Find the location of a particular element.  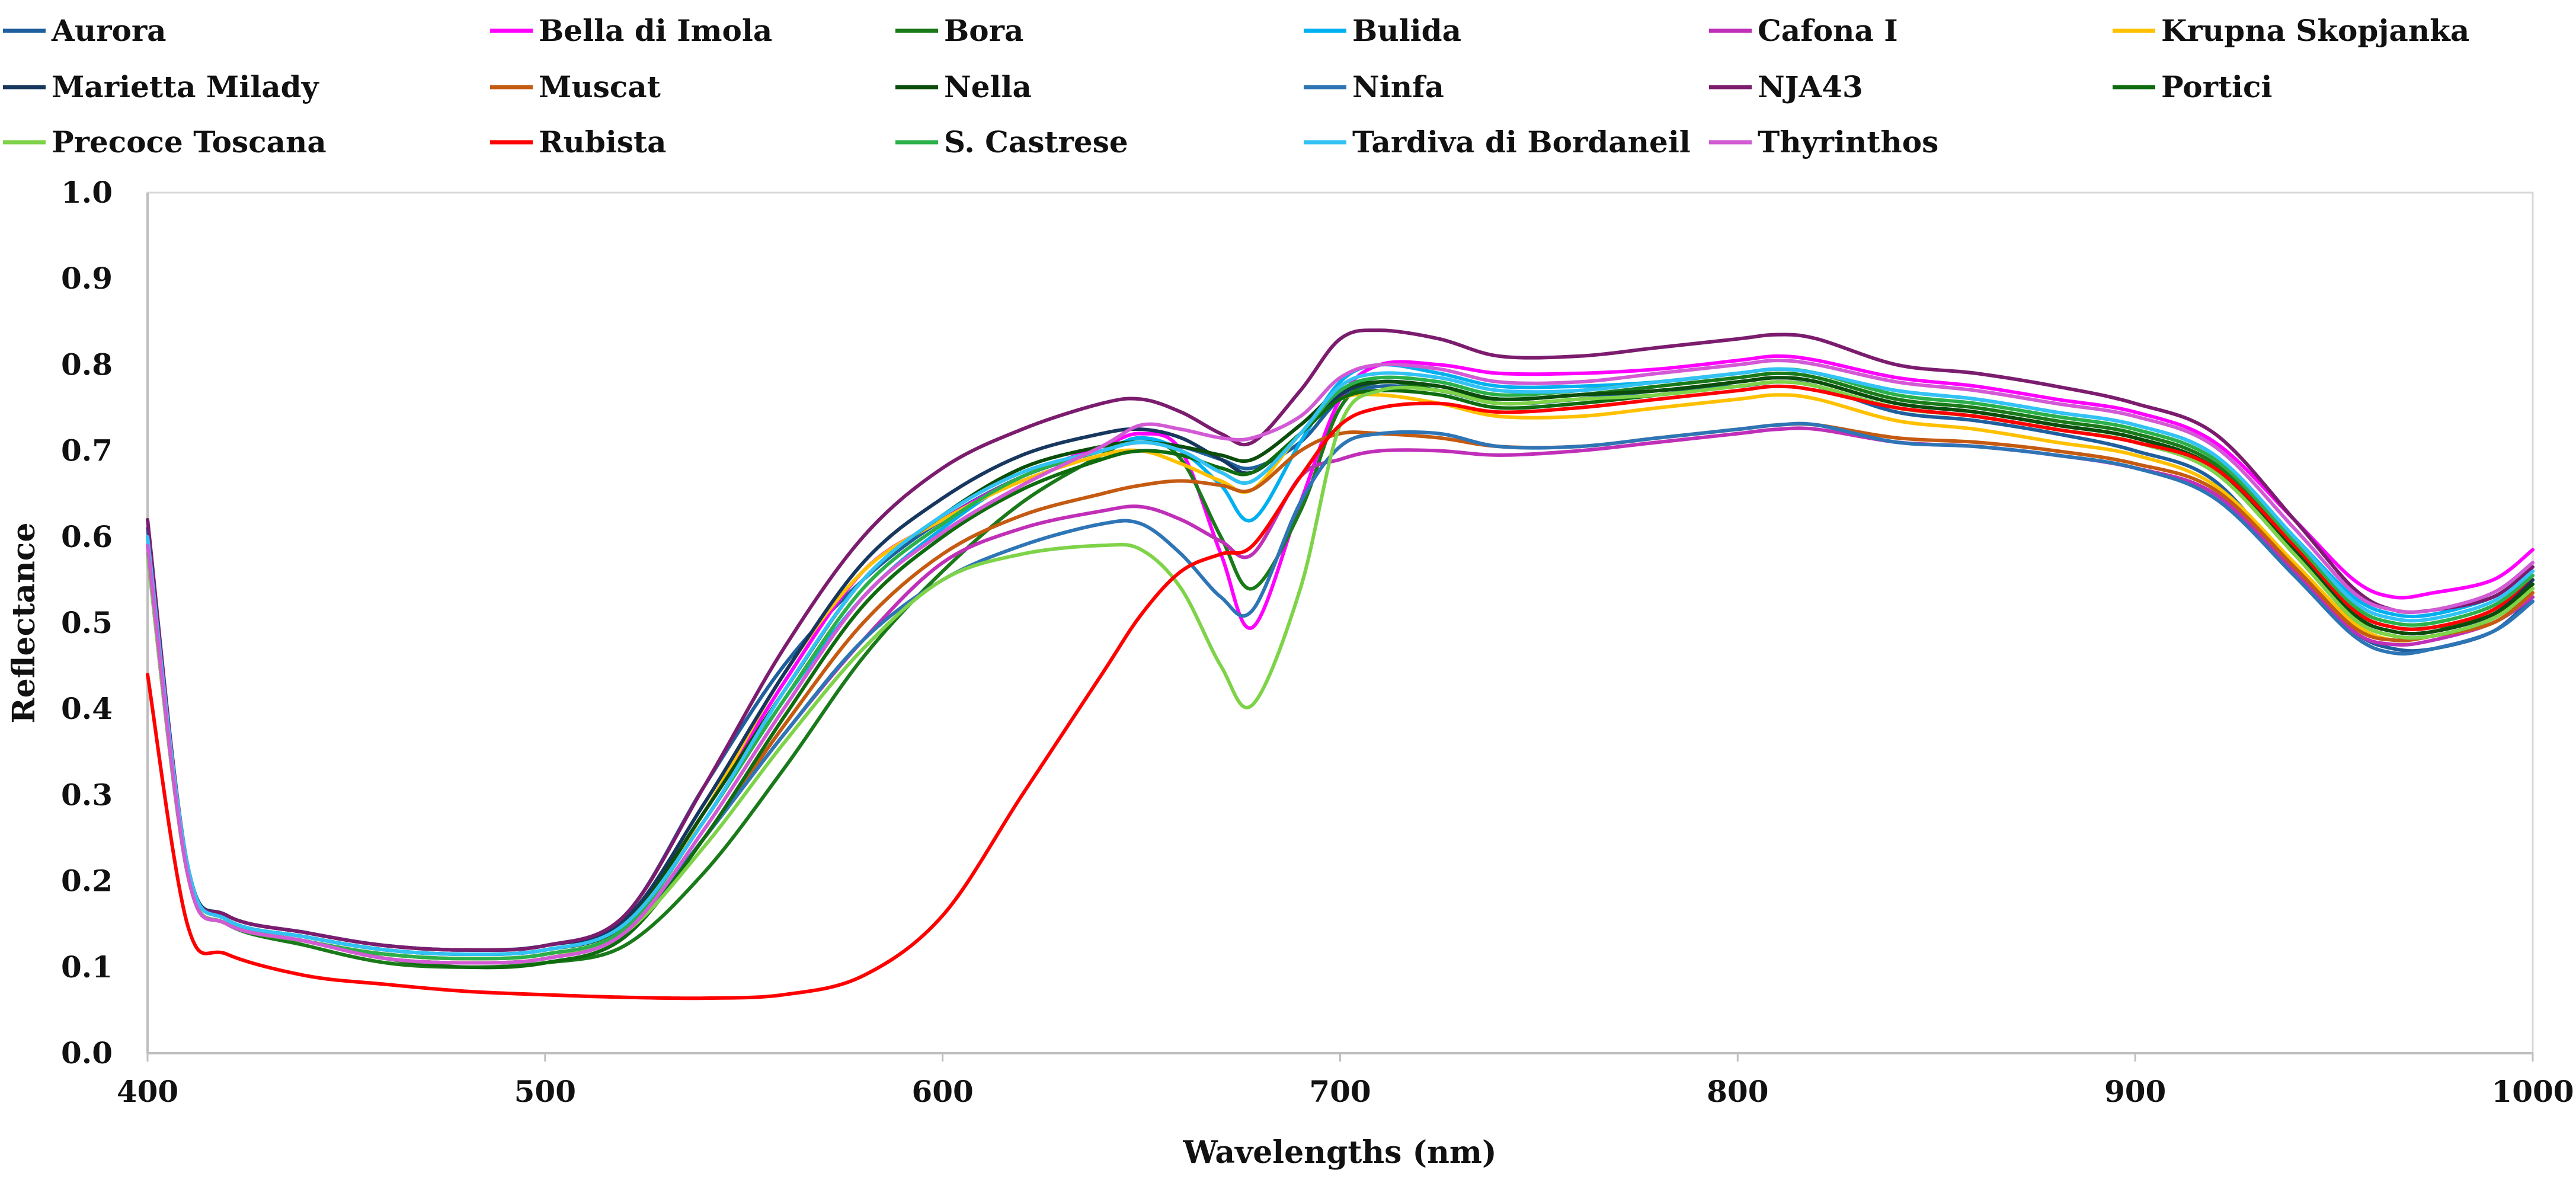

y-tick-label: 0.5 is located at coordinates (87, 622).